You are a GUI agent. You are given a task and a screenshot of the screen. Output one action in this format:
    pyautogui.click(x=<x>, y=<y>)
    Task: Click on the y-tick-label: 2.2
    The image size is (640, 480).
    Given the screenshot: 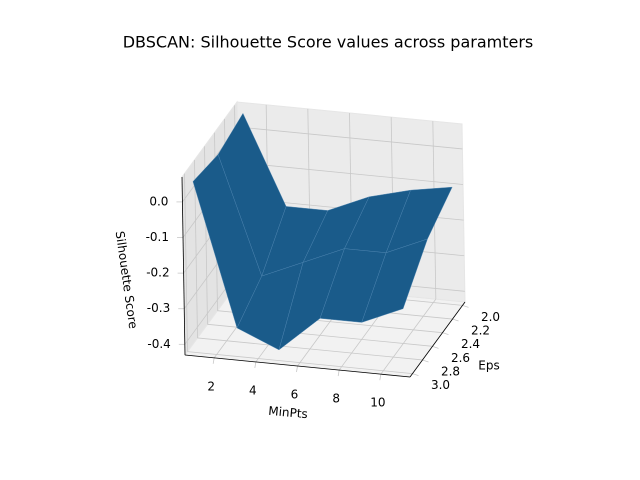 What is the action you would take?
    pyautogui.click(x=480, y=331)
    